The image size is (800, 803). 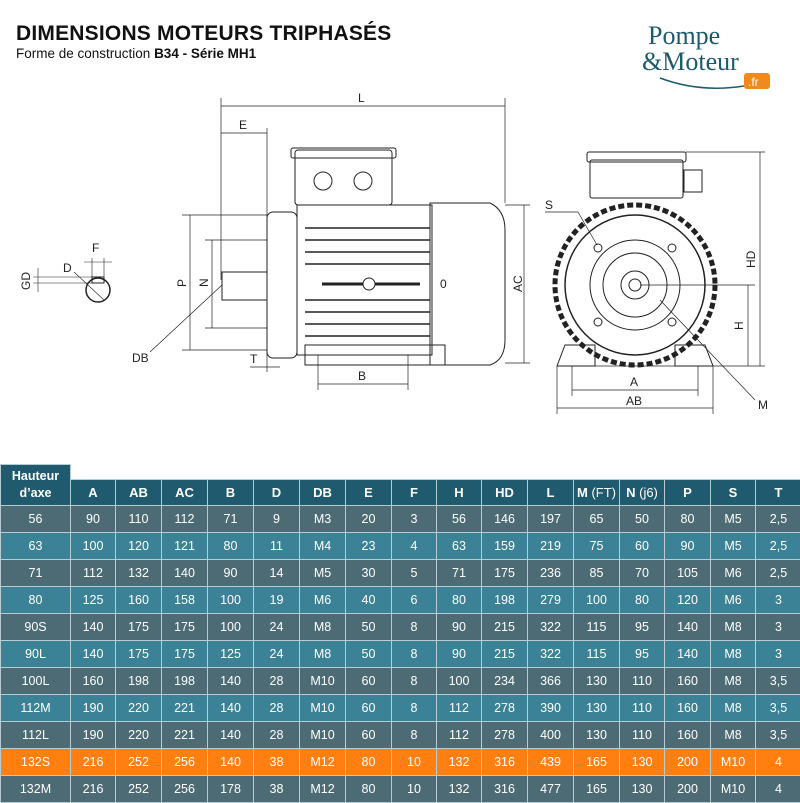 What do you see at coordinates (36, 627) in the screenshot?
I see `cell-frame-size: 90S` at bounding box center [36, 627].